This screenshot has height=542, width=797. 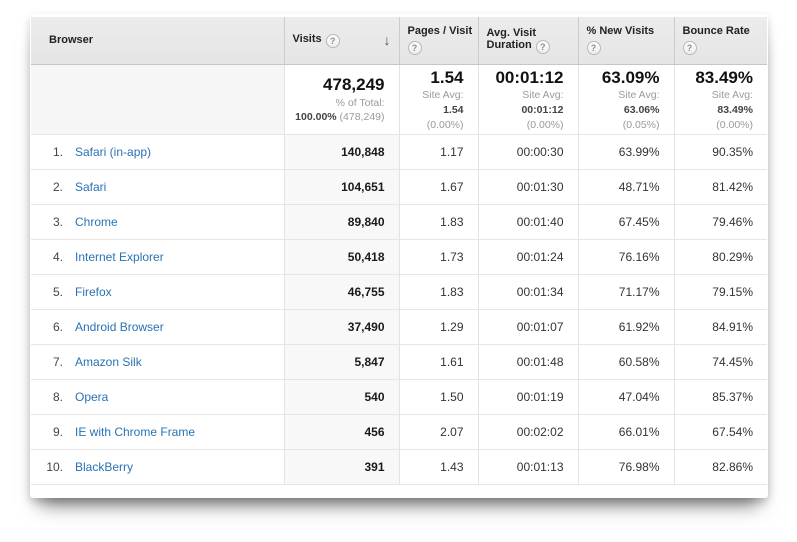 I want to click on summary-pages-per-visit-cell: 1.54 Site Avg: 1.54 (0.00%), so click(x=438, y=99).